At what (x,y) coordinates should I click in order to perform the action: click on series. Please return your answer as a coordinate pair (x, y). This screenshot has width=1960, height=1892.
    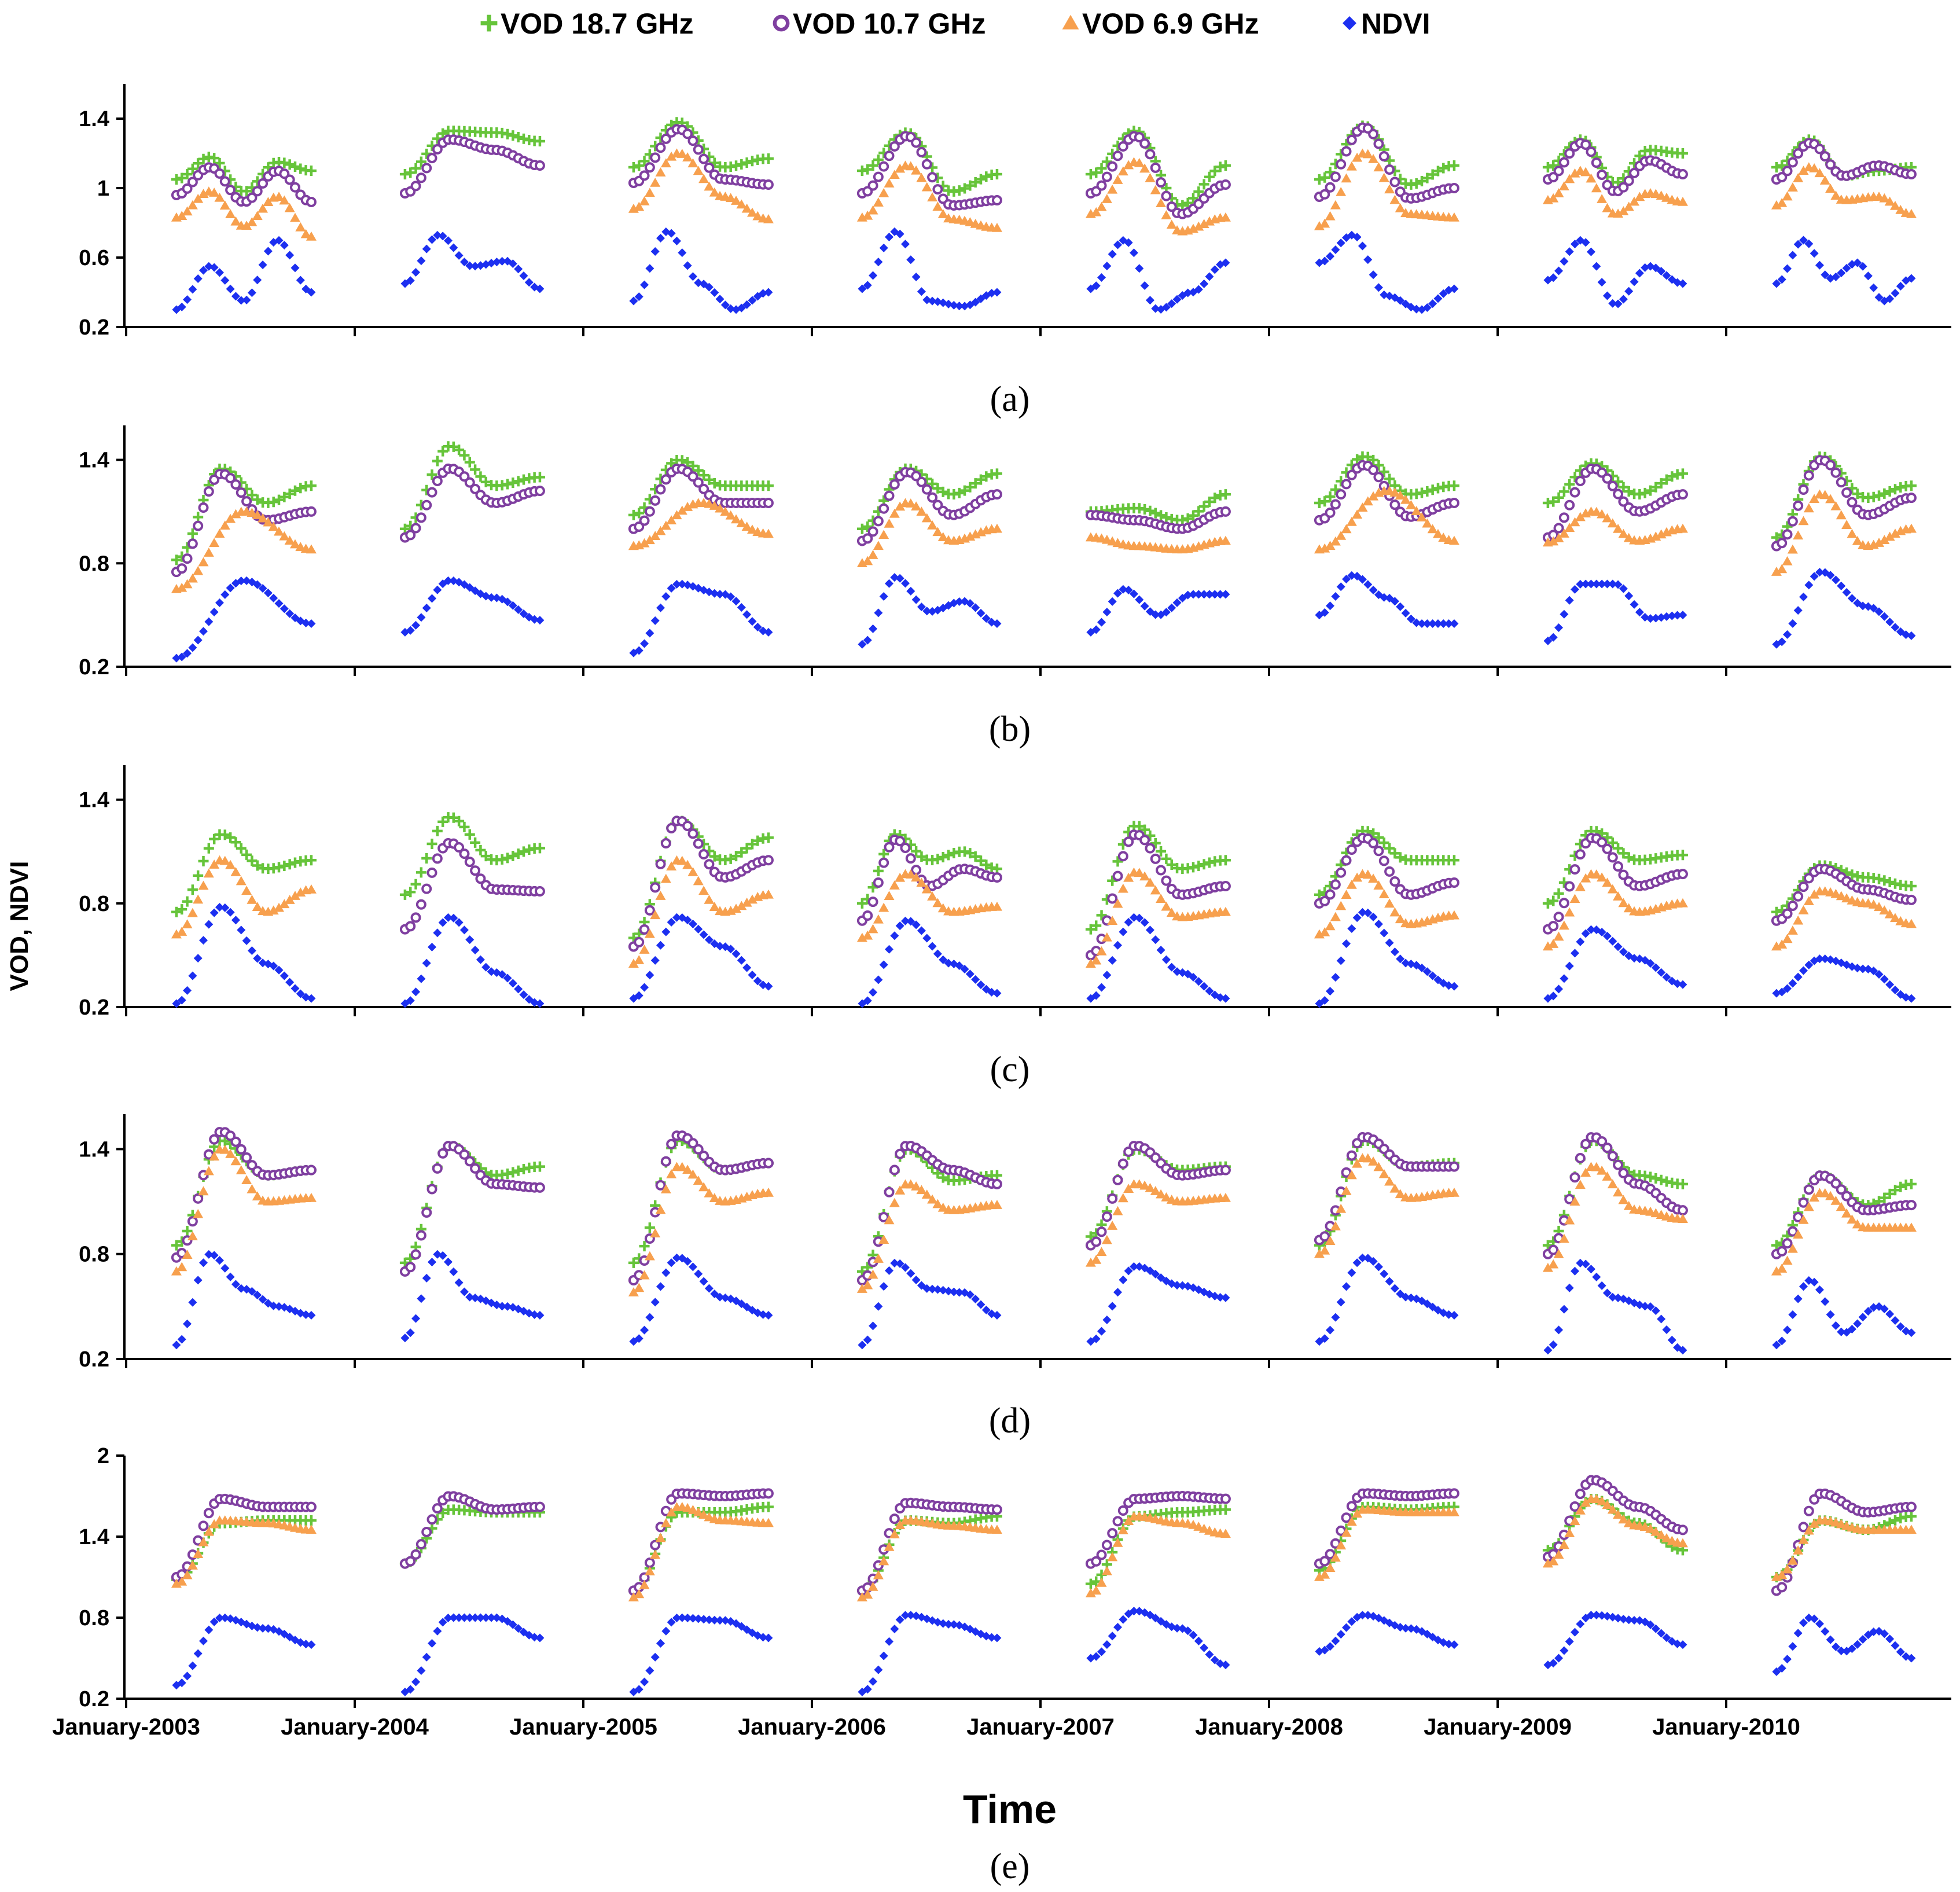
    Looking at the image, I should click on (1044, 170).